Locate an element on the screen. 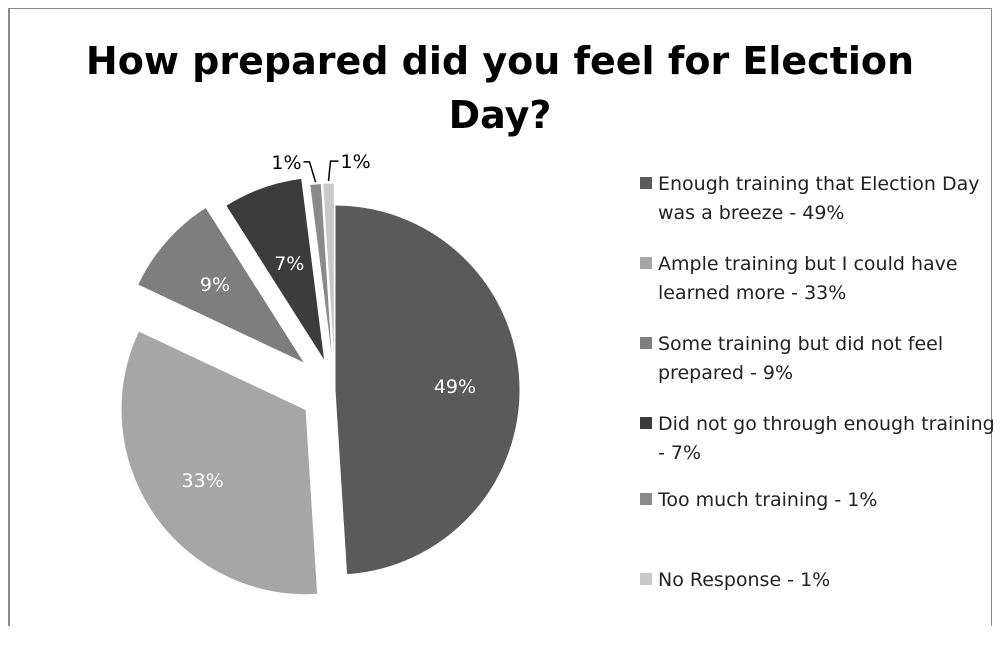 The width and height of the screenshot is (1001, 646). slice-data-label: 9% is located at coordinates (215, 285).